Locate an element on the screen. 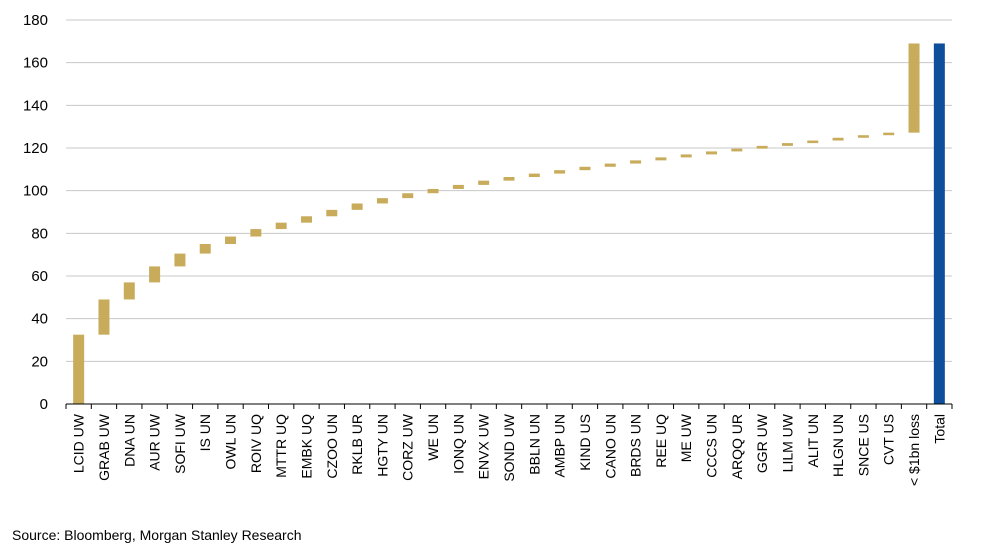 The width and height of the screenshot is (995, 557). total-bar is located at coordinates (939, 223).